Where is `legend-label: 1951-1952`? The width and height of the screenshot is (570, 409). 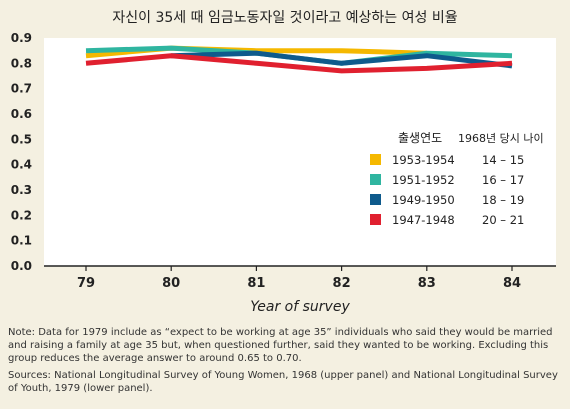
legend-label: 1951-1952 is located at coordinates (423, 180).